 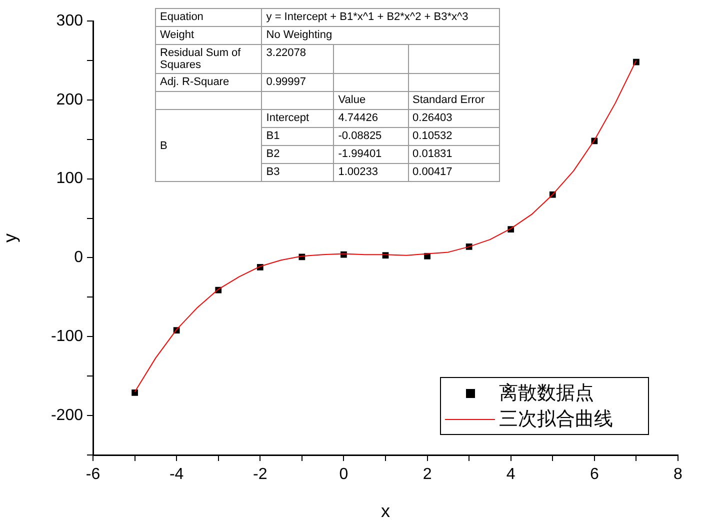 I want to click on x-tick-label: 2, so click(x=427, y=475).